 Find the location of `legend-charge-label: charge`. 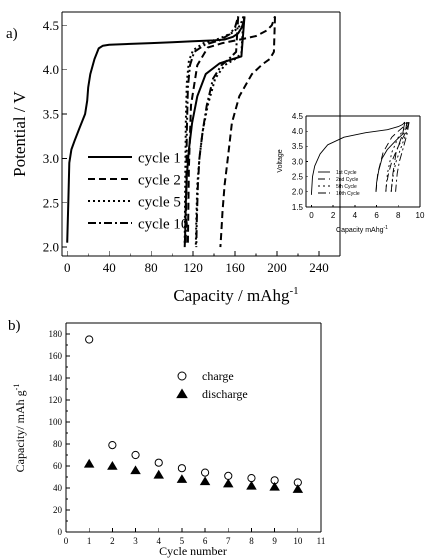

legend-charge-label: charge is located at coordinates (218, 376).